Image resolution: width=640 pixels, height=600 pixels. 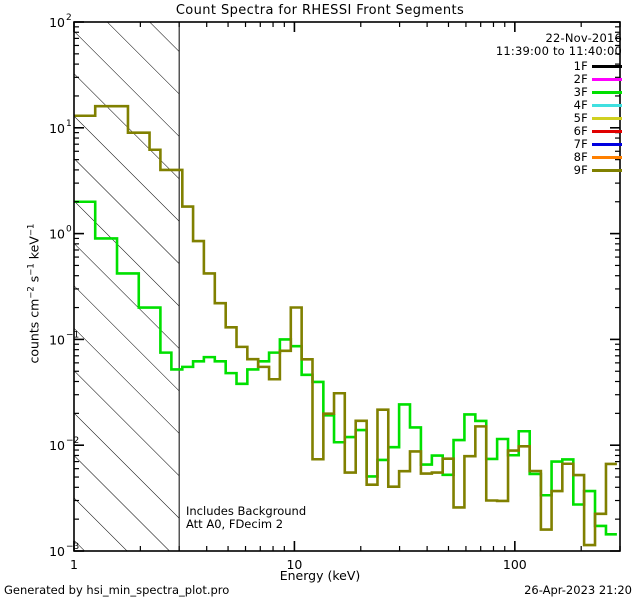 What do you see at coordinates (580, 131) in the screenshot?
I see `legend-label: 6F` at bounding box center [580, 131].